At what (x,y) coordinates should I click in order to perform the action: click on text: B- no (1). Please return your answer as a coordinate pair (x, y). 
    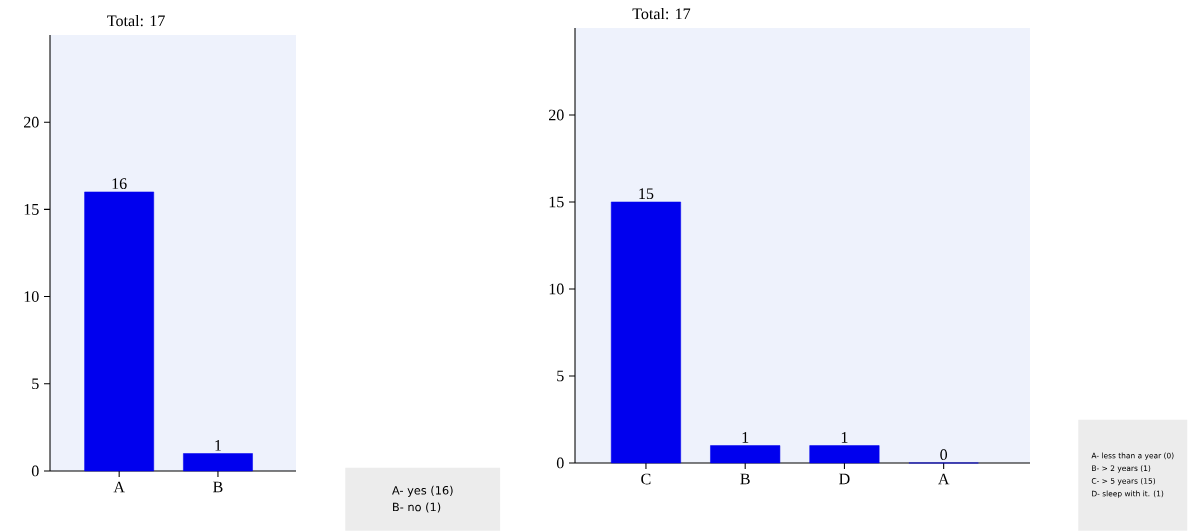
    Looking at the image, I should click on (417, 507).